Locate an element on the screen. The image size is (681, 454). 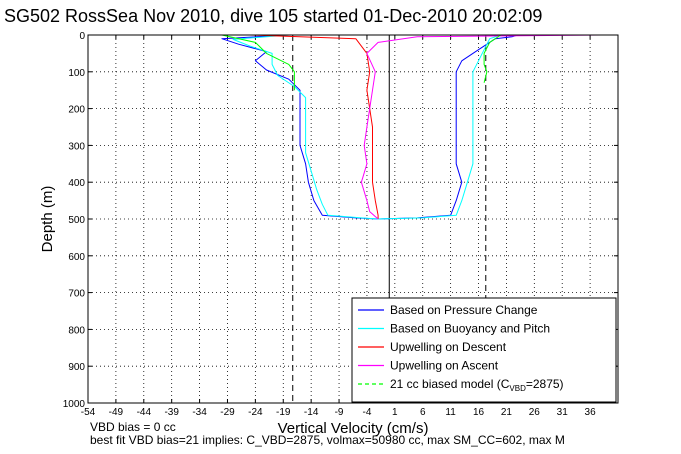
y-tick-labels: 0 100 200 300 400 500 600 700 800 900 1000 is located at coordinates (74, 220).